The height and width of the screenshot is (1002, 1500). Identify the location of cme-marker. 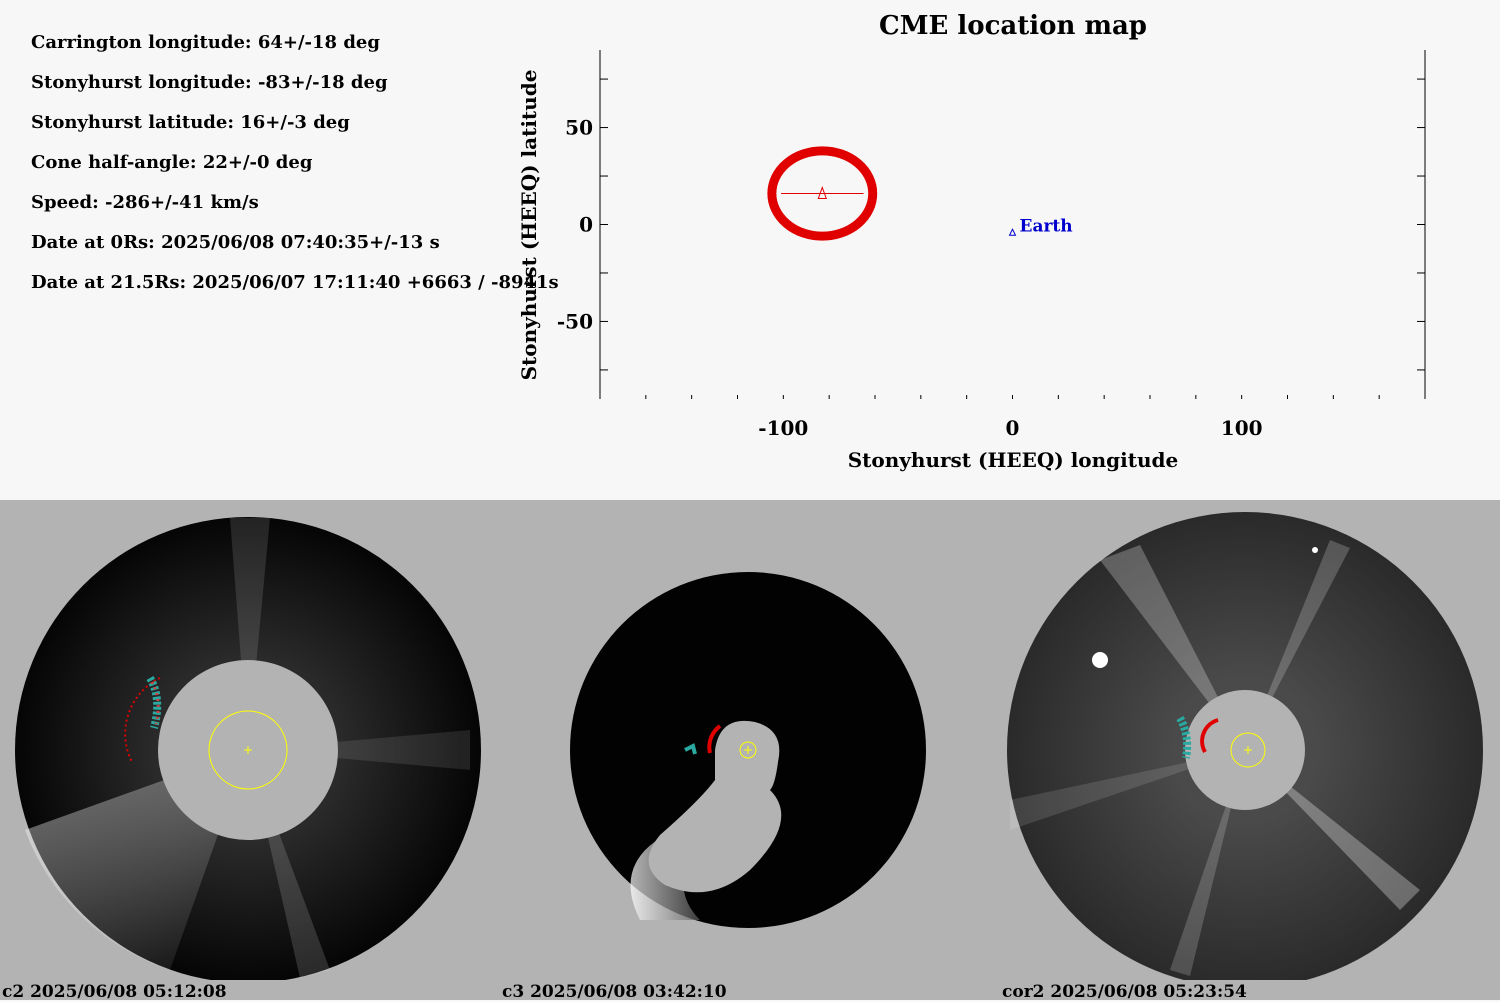
(822, 192).